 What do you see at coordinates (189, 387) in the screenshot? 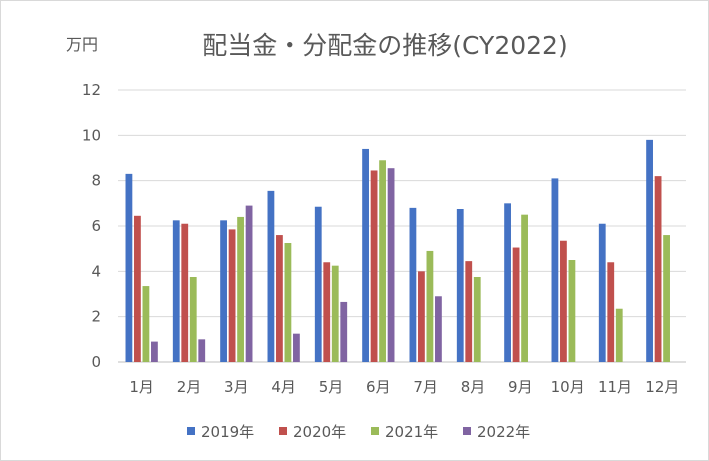
I see `x-tick-label: 2月` at bounding box center [189, 387].